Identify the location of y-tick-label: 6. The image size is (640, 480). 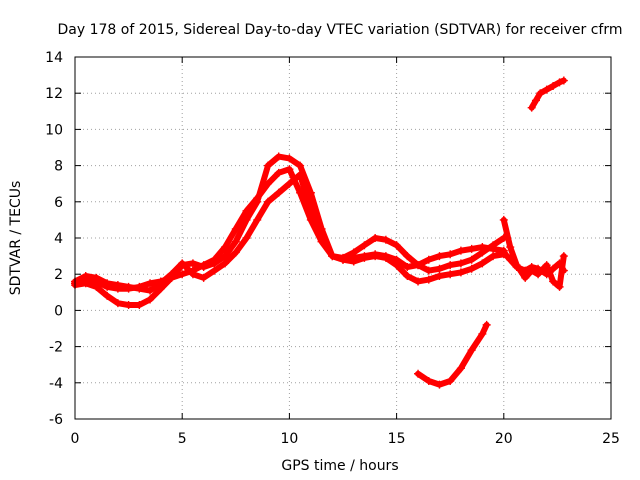
(58, 203).